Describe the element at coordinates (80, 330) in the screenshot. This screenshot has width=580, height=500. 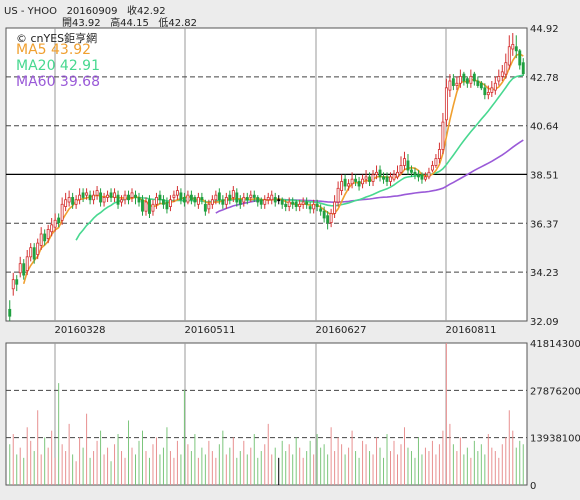
I see `x-tick-label: 20160328` at that location.